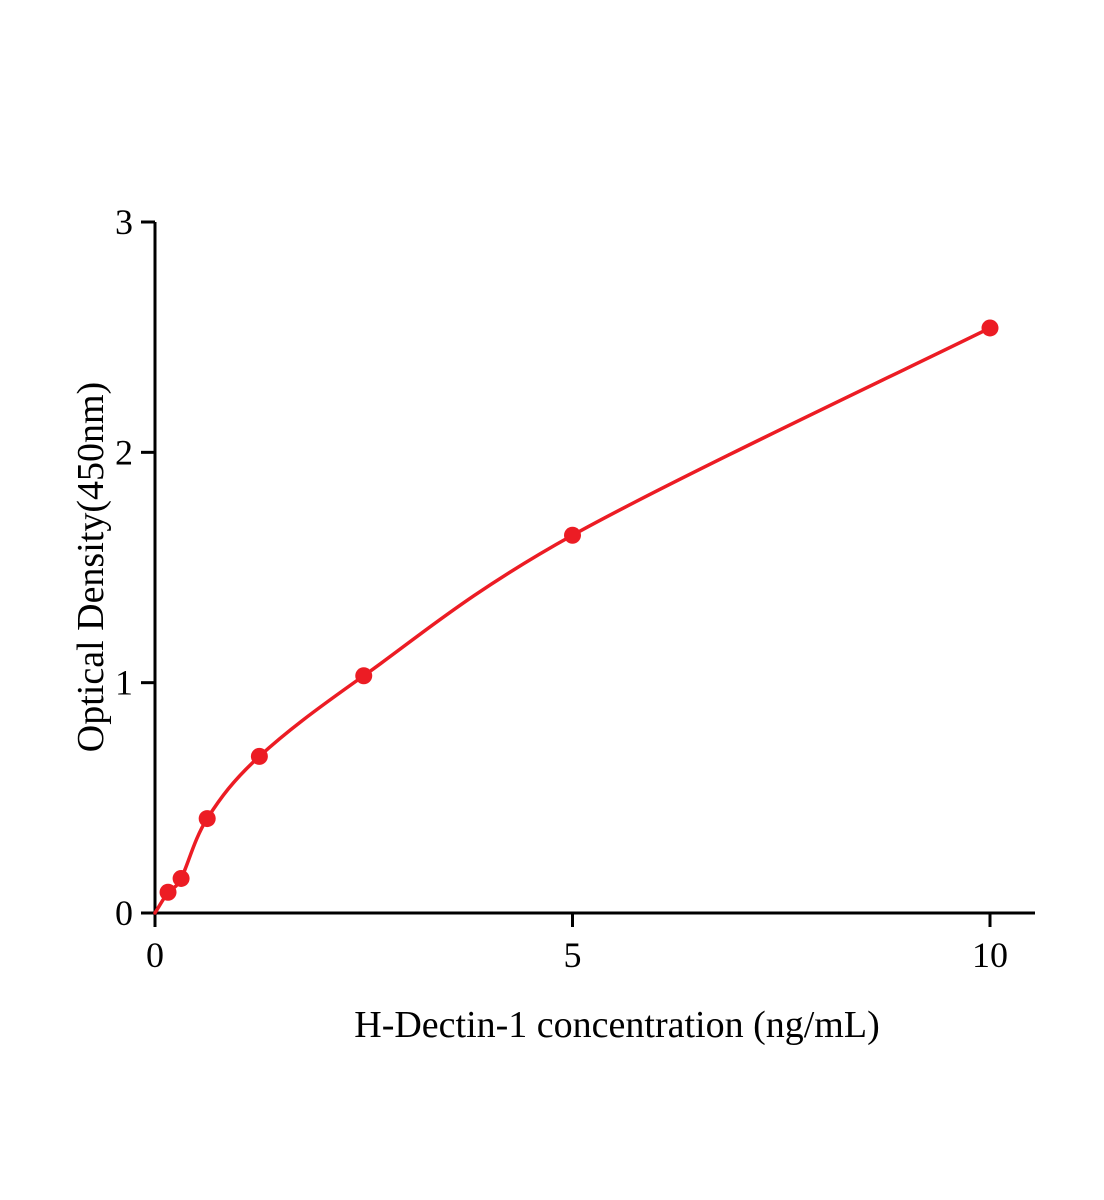 The width and height of the screenshot is (1104, 1200). Describe the element at coordinates (124, 913) in the screenshot. I see `y-tick-label: 0` at that location.